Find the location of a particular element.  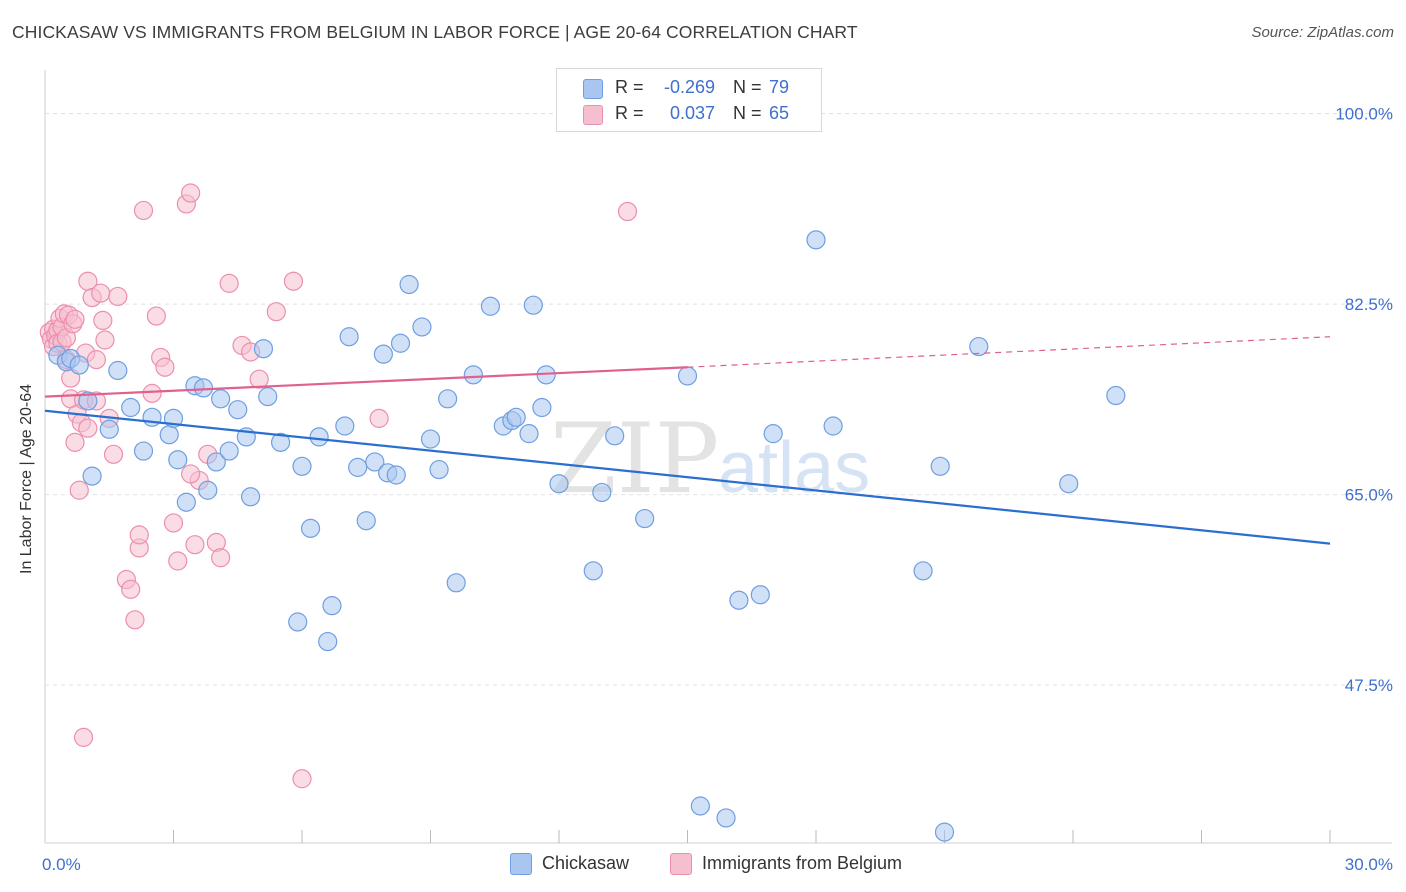

watermark: ZIP atlas is located at coordinates (710, 459).